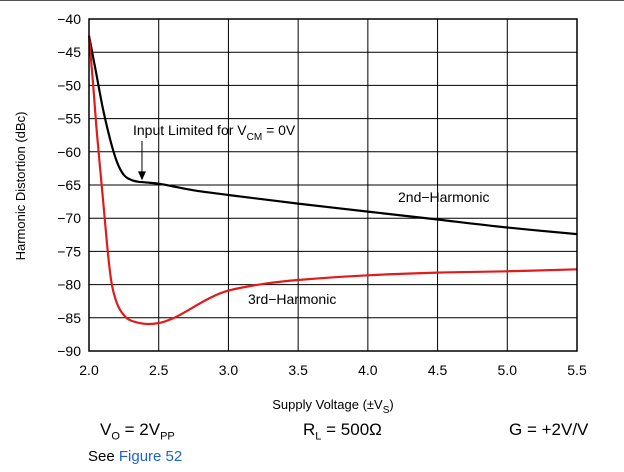 Image resolution: width=624 pixels, height=472 pixels. Describe the element at coordinates (214, 132) in the screenshot. I see `input-limited-annotation: Input Limited for VCM = 0V` at that location.